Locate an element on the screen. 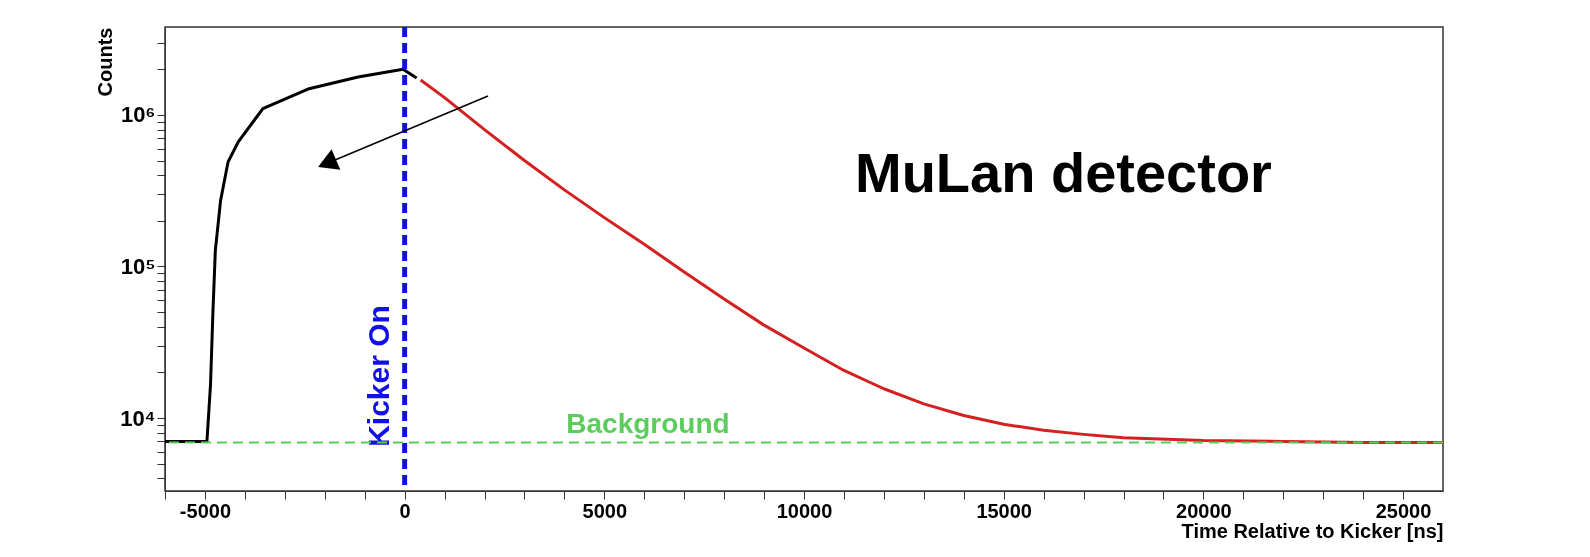  x-tick-label: -5000 is located at coordinates (205, 510).